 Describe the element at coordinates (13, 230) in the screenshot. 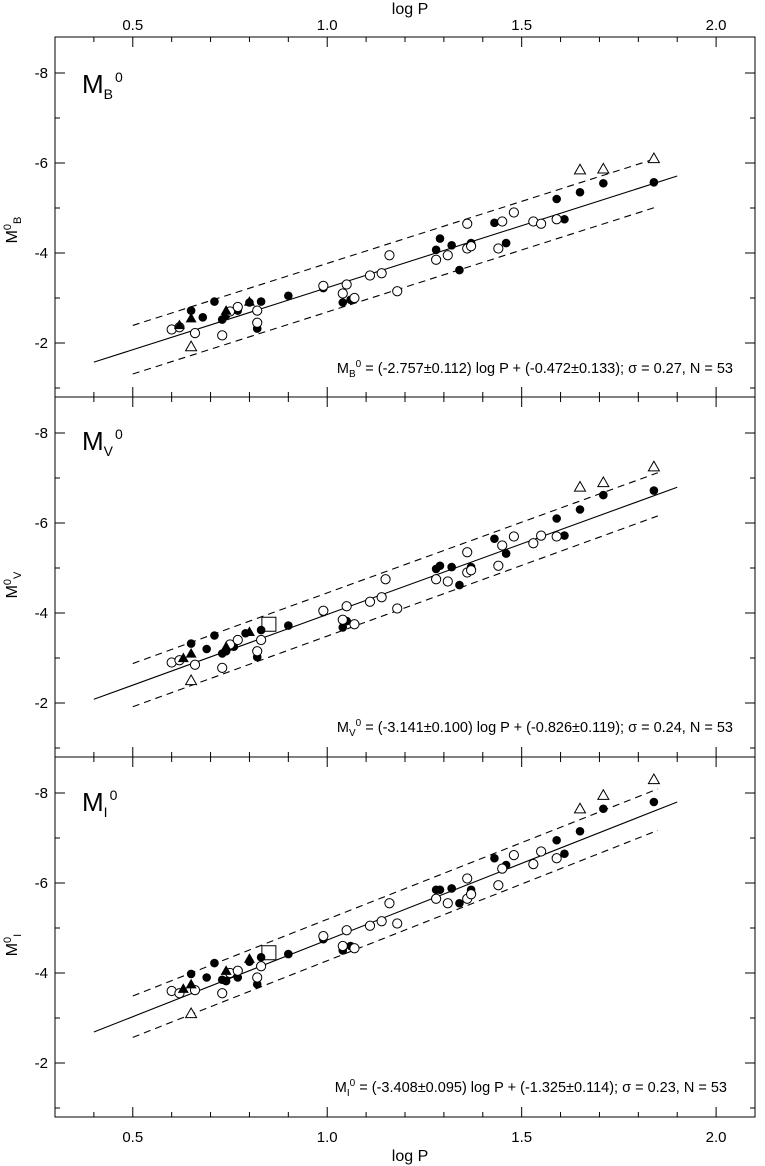

I see `panel-mb-ylabel: M0B` at that location.